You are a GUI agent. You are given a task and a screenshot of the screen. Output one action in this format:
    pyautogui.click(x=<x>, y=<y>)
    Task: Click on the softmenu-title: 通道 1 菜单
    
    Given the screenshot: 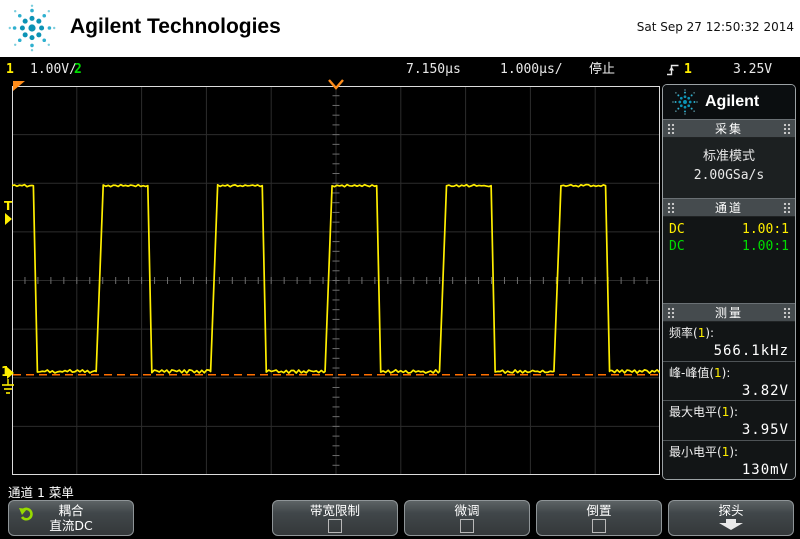 What is the action you would take?
    pyautogui.click(x=41, y=492)
    